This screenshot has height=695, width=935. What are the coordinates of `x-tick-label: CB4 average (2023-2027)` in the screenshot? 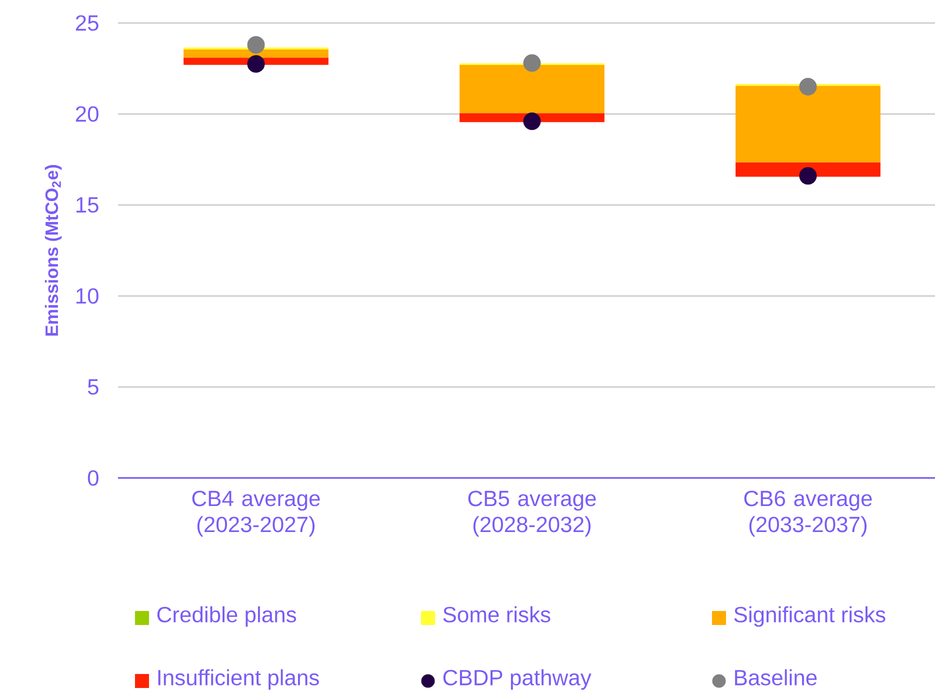 It's located at (256, 513).